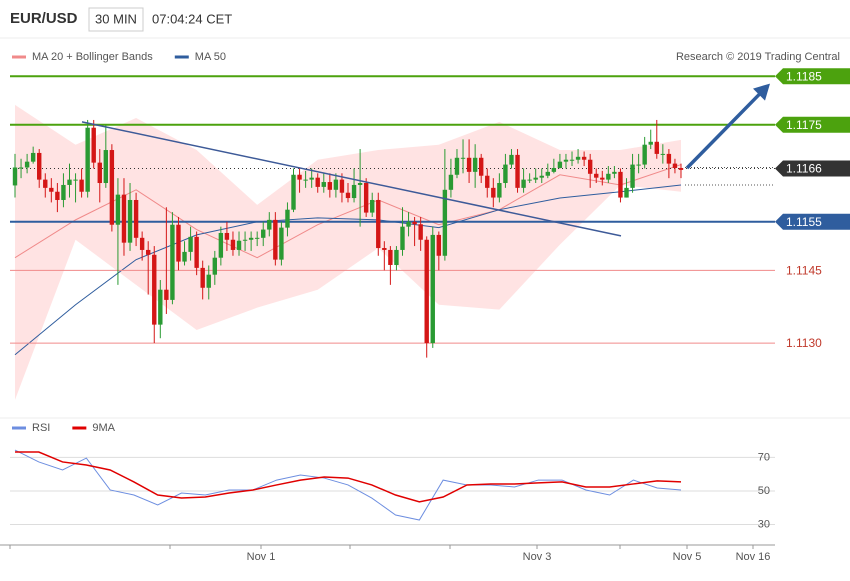  Describe the element at coordinates (724, 130) in the screenshot. I see `forecast-arrow` at that location.